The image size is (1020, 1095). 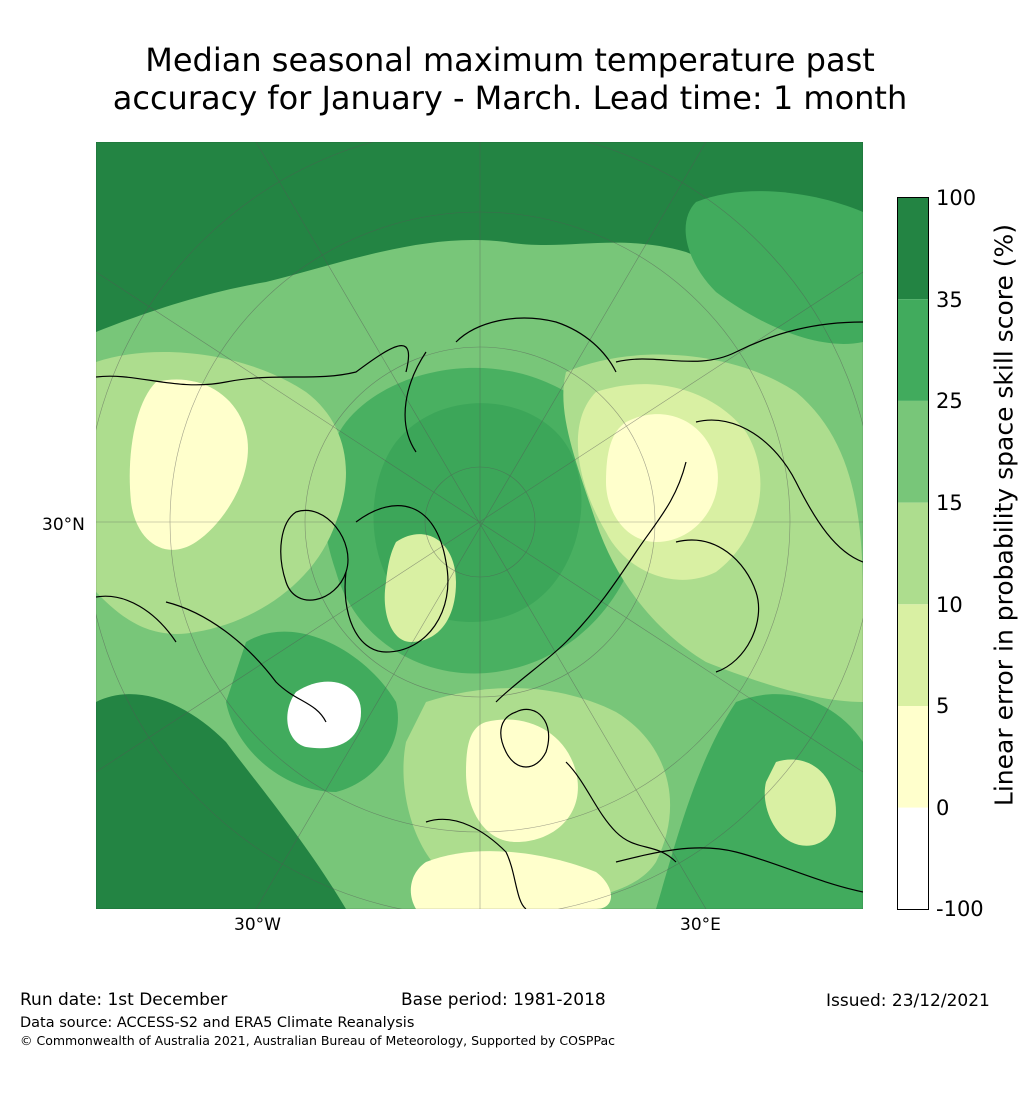 What do you see at coordinates (510, 880) in the screenshot?
I see `field-sahara-pale` at bounding box center [510, 880].